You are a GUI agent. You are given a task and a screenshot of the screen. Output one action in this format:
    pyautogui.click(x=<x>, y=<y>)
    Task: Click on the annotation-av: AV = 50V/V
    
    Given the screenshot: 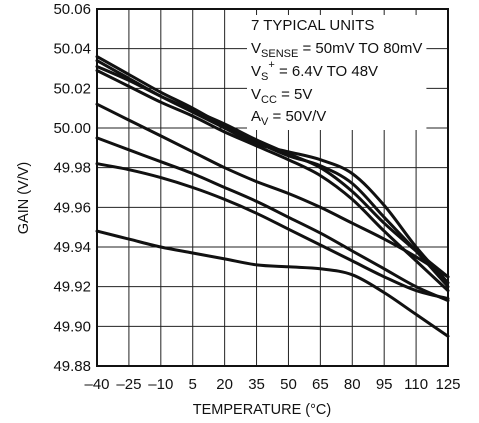 What is the action you would take?
    pyautogui.click(x=288, y=118)
    